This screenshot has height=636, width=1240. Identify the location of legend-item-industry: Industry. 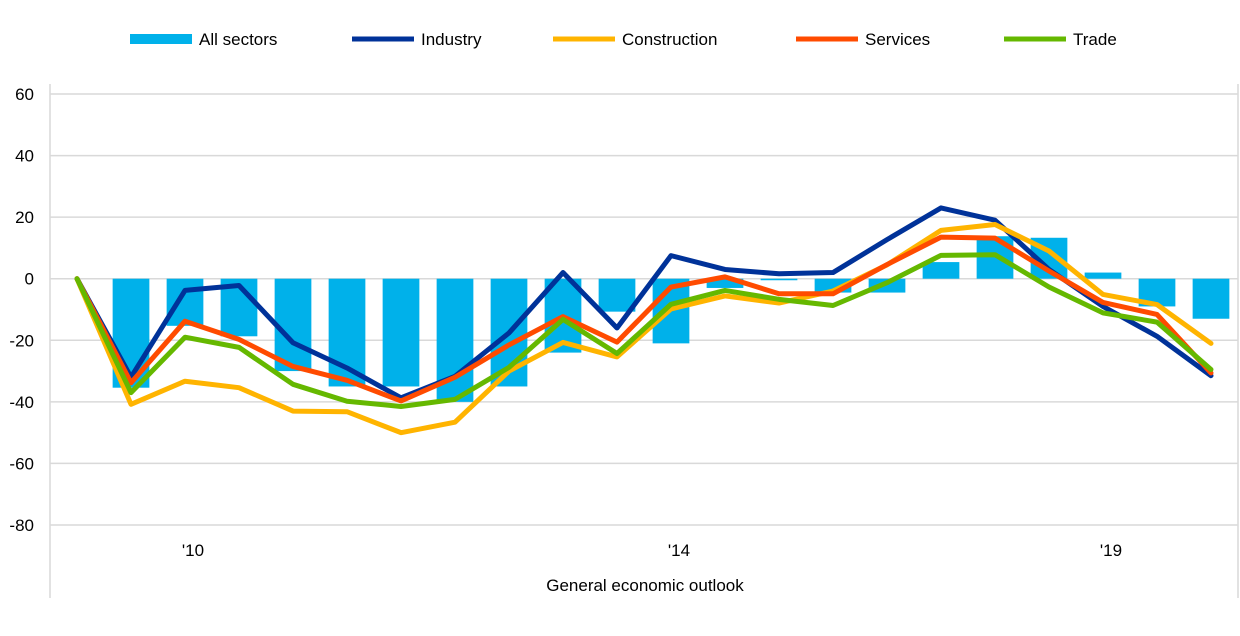
(417, 39).